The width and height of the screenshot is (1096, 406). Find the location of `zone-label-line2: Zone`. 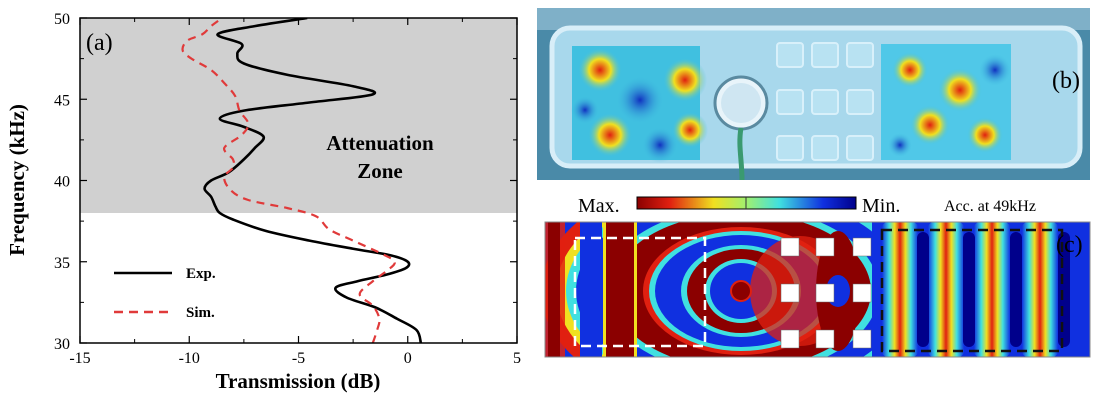

zone-label-line2: Zone is located at coordinates (380, 171).